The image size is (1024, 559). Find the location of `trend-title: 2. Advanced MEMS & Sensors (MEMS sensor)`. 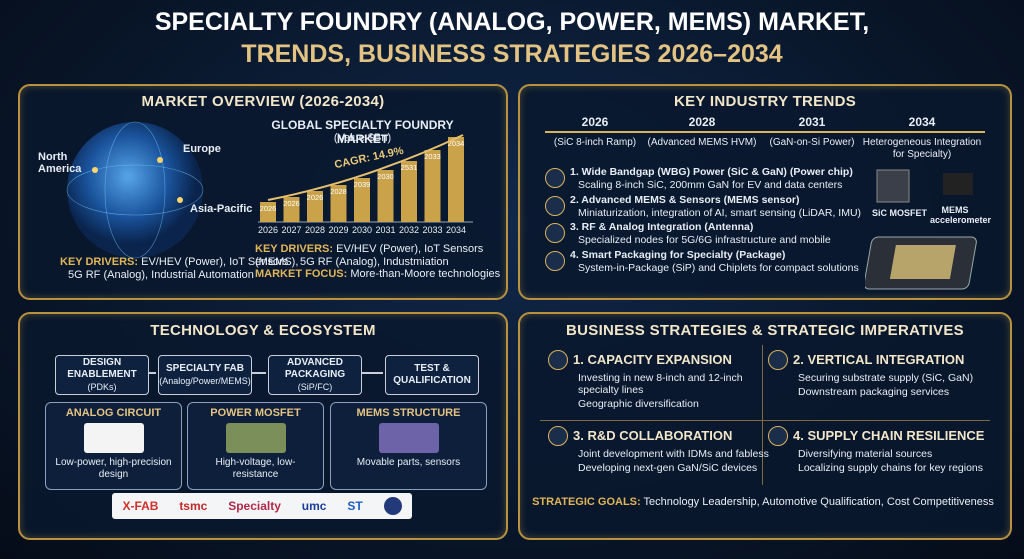

trend-title: 2. Advanced MEMS & Sensors (MEMS sensor) is located at coordinates (685, 199).